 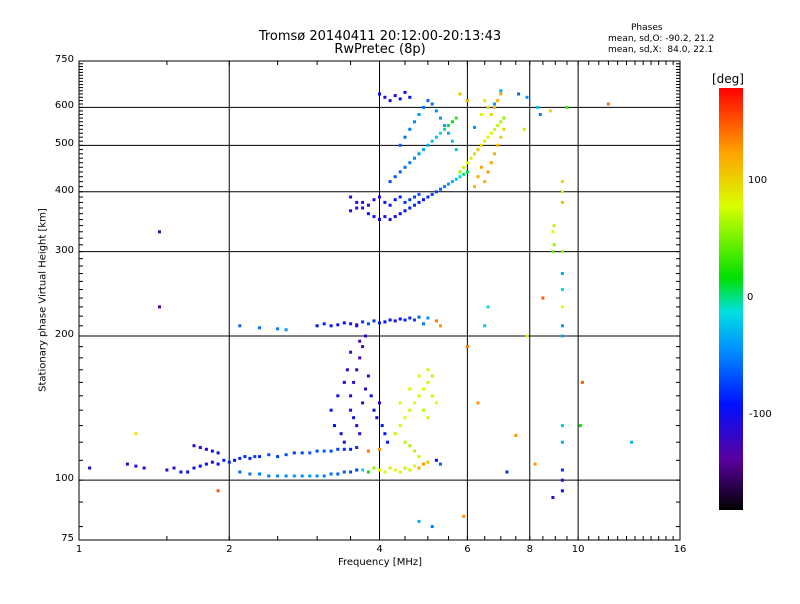 What do you see at coordinates (79, 549) in the screenshot?
I see `x-tick-label: 1` at bounding box center [79, 549].